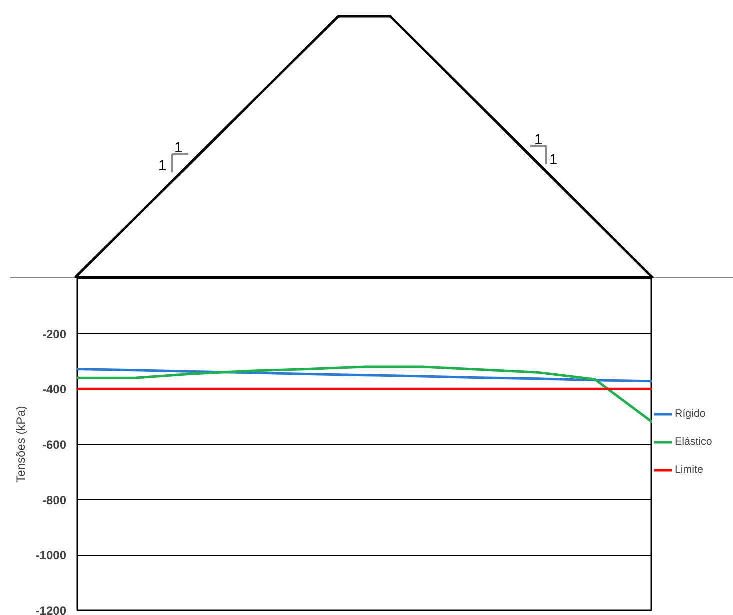 This screenshot has height=615, width=733. I want to click on y-tick-label: -800, so click(54, 500).